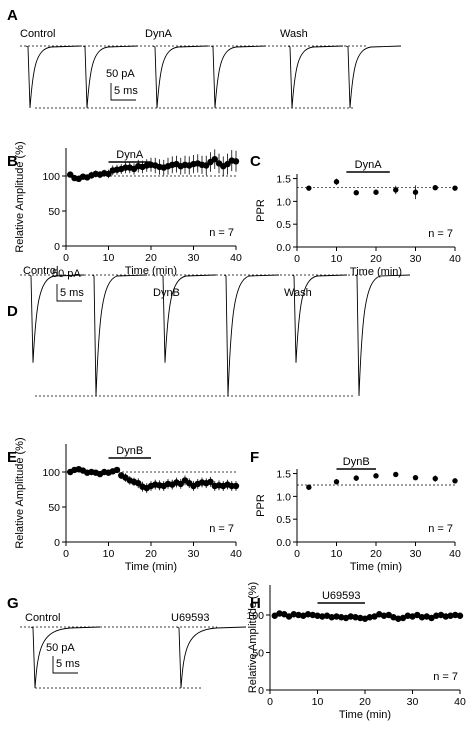  What do you see at coordinates (180, 77) in the screenshot?
I see `epsc-trace-dyna-first` at bounding box center [180, 77].